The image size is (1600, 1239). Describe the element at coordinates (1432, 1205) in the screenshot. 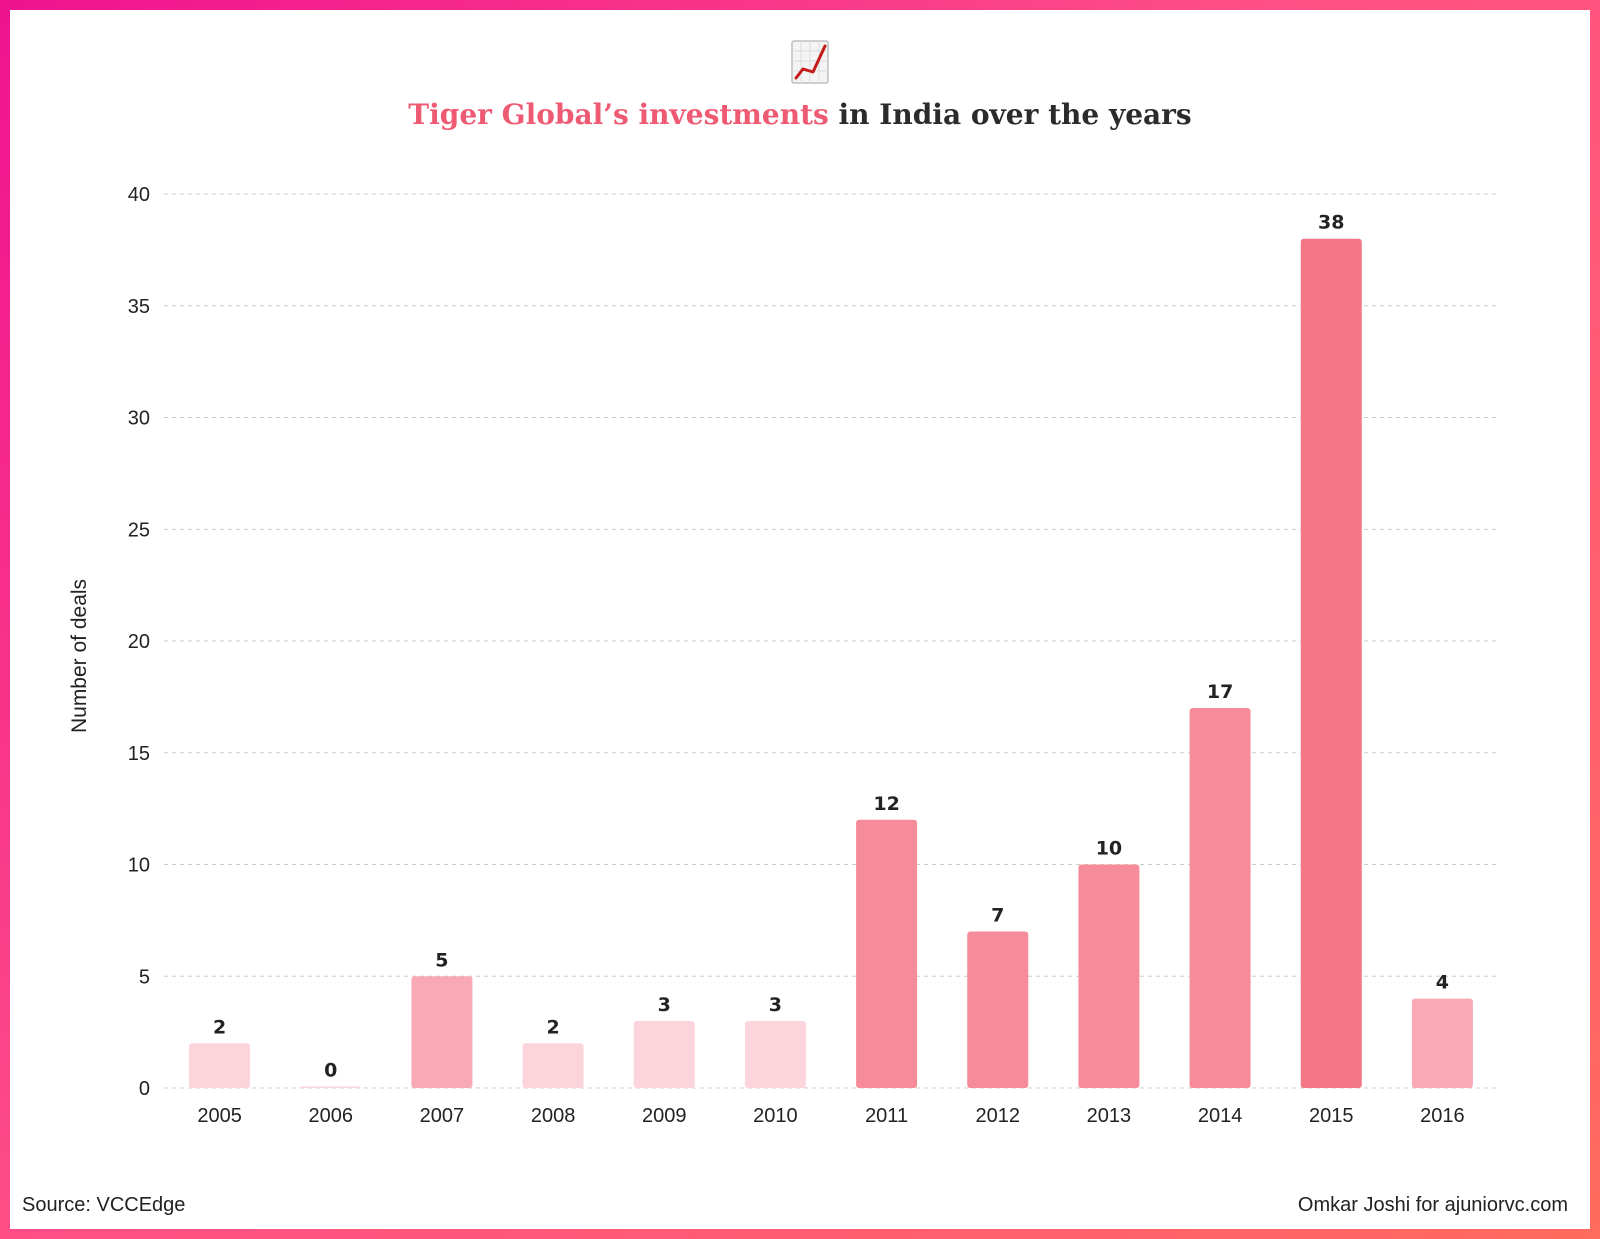

I see `credit-note: Omkar Joshi for ajuniorvc.com` at that location.